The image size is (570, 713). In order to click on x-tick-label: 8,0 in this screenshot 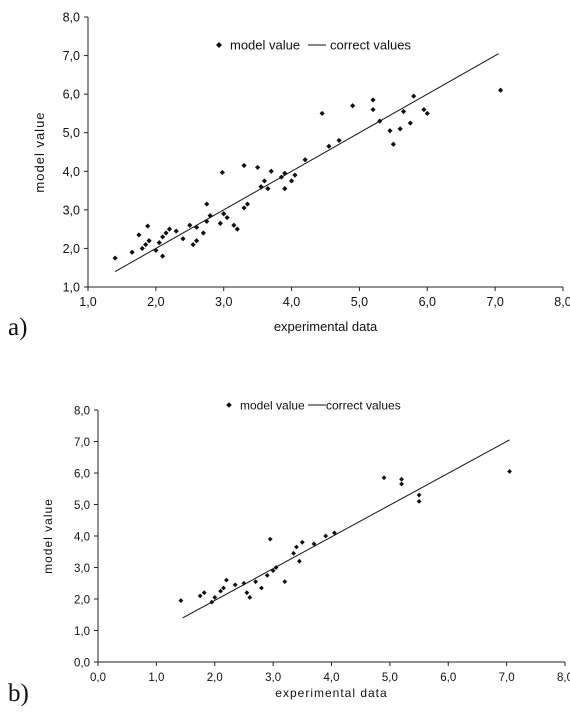, I will do `click(562, 302)`.